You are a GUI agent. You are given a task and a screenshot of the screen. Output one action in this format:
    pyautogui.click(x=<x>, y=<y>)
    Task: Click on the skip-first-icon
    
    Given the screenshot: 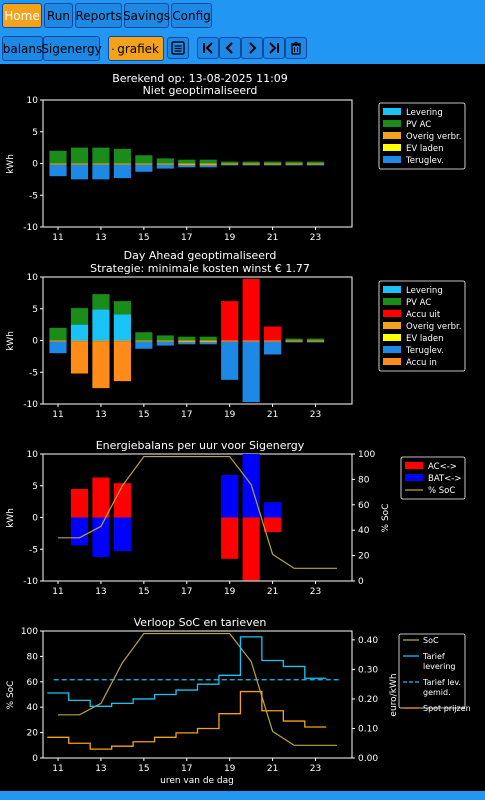 What is the action you would take?
    pyautogui.click(x=208, y=48)
    